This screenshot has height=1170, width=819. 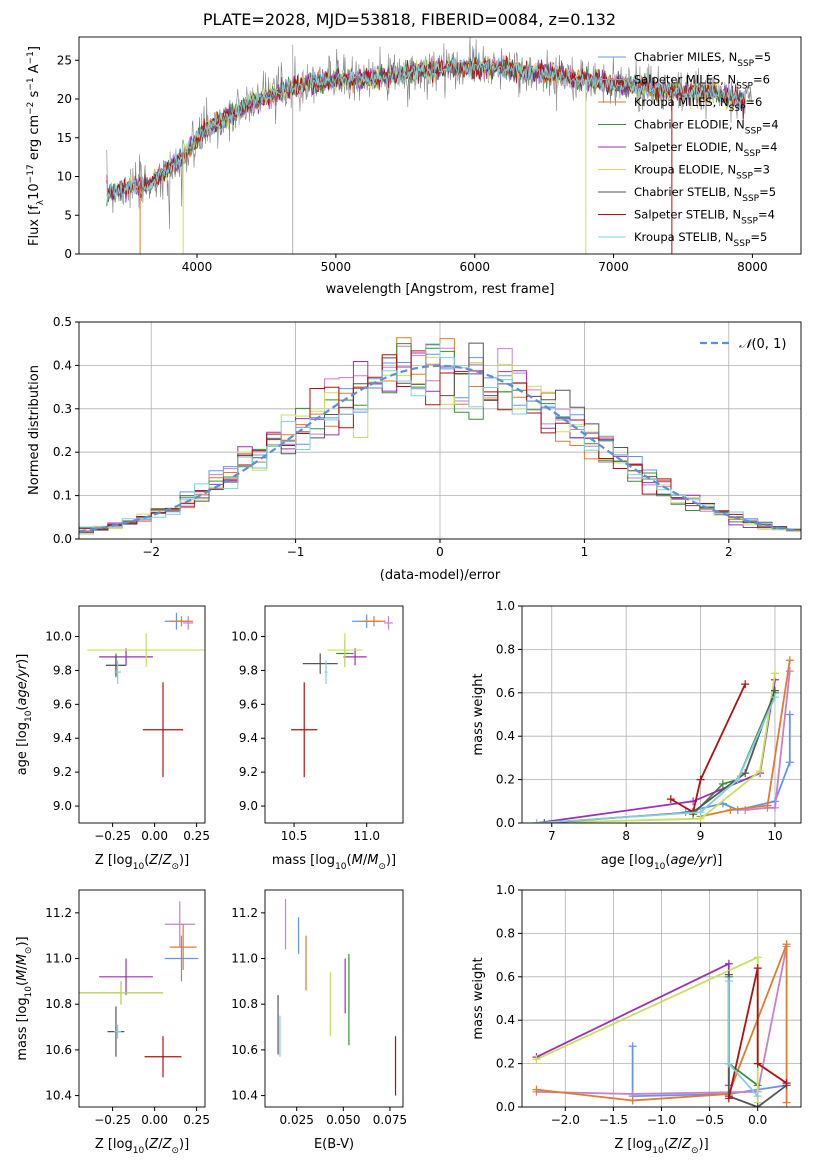 What do you see at coordinates (68, 254) in the screenshot?
I see `y-tick-label: 0` at bounding box center [68, 254].